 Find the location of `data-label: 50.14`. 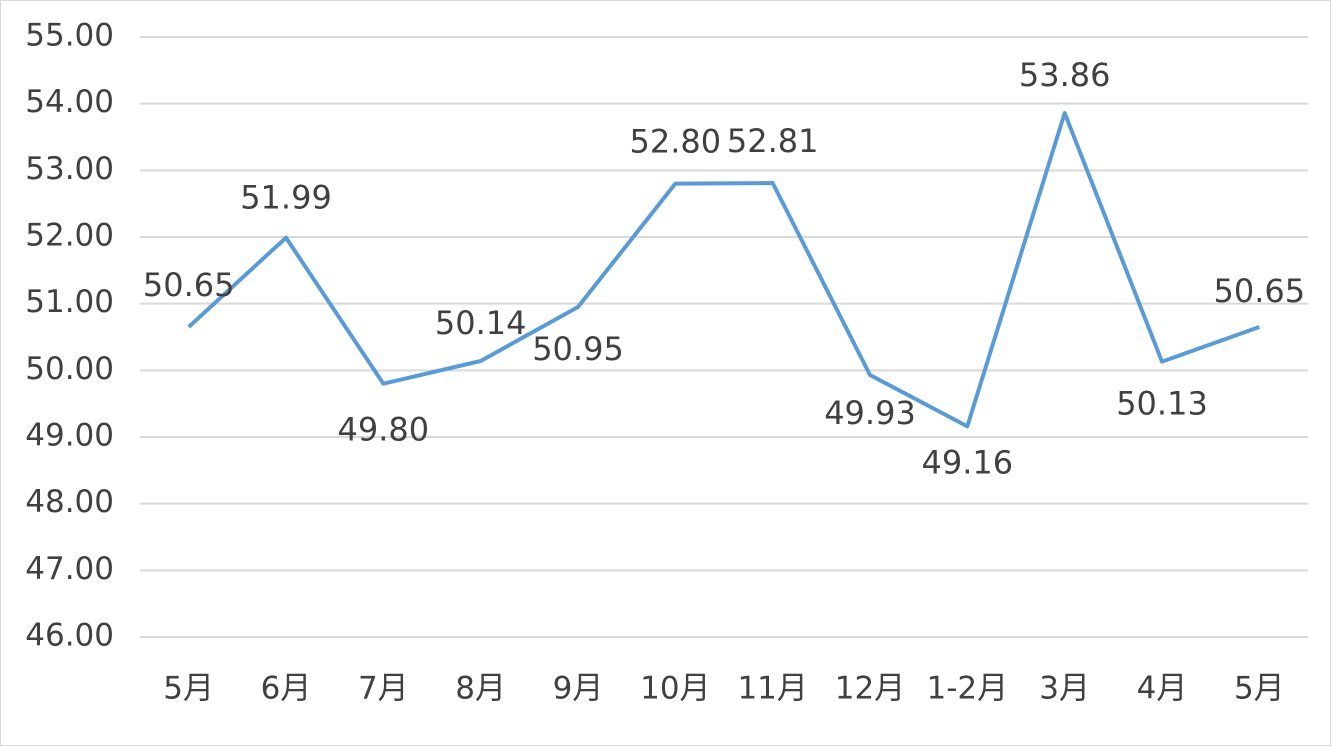

data-label: 50.14 is located at coordinates (481, 323).